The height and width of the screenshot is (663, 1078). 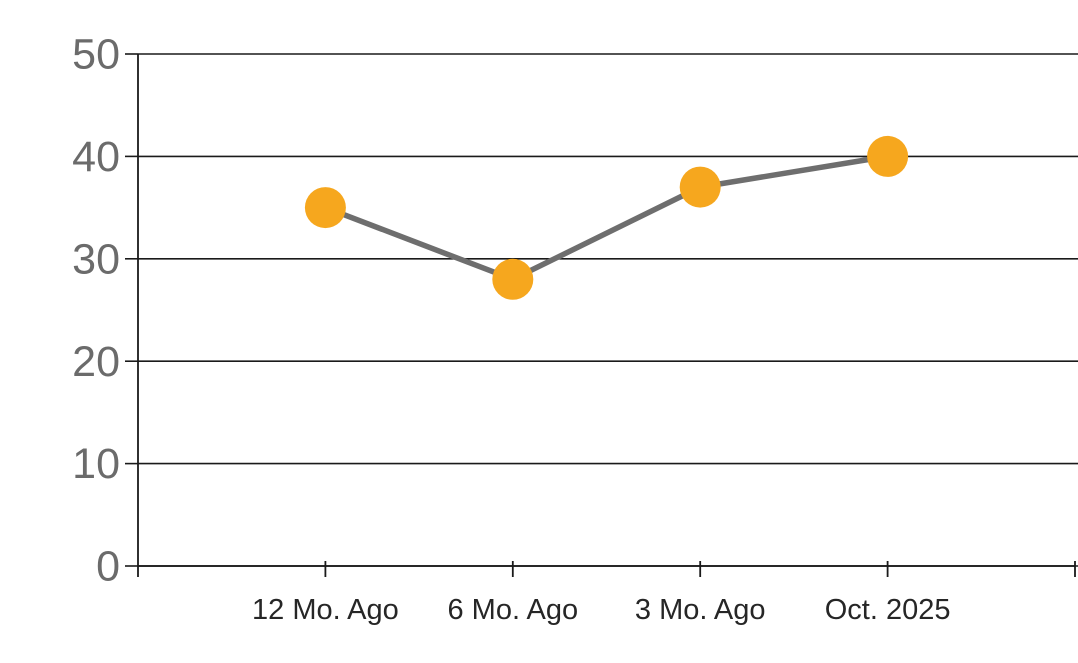 I want to click on y-tick-label: 0, so click(x=108, y=567).